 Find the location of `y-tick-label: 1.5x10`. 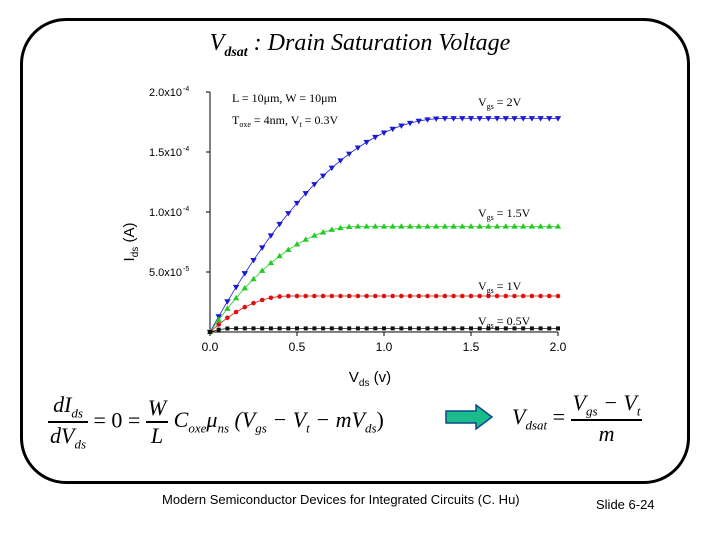

y-tick-label: 1.5x10 is located at coordinates (165, 153).